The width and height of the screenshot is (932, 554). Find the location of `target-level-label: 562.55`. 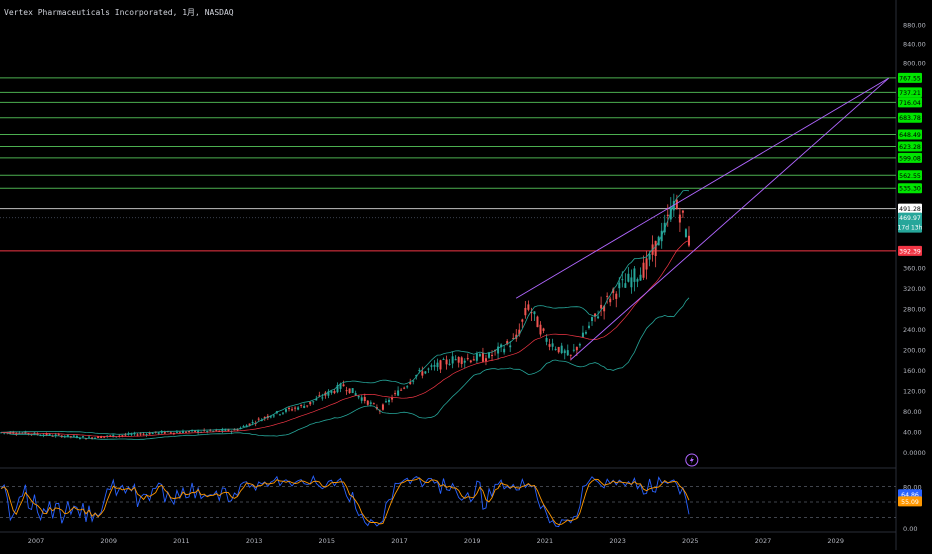

target-level-label: 562.55 is located at coordinates (910, 176).